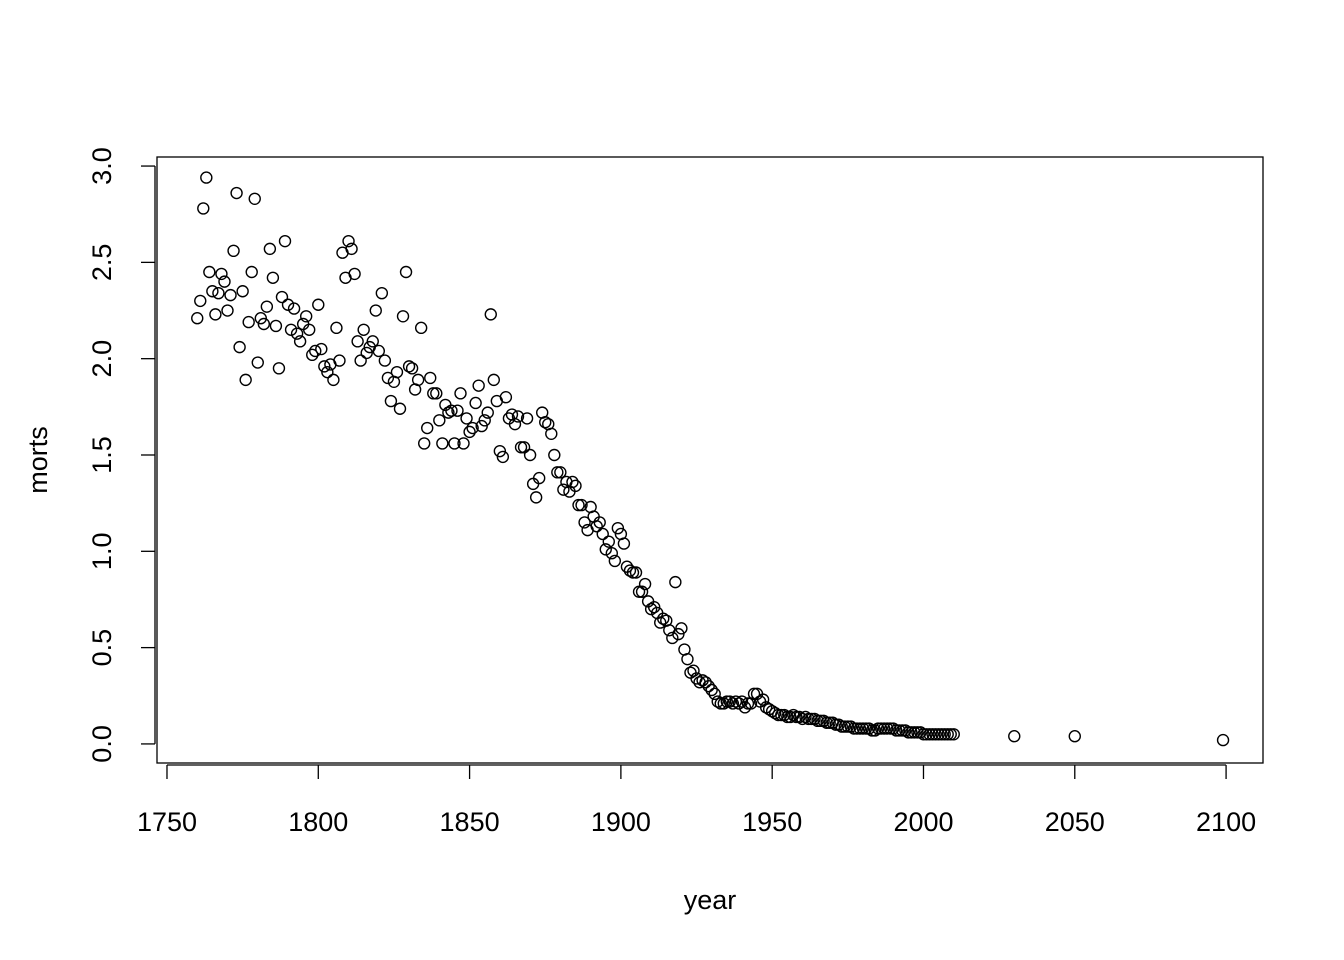  What do you see at coordinates (102, 455) in the screenshot?
I see `y-tick-label: 1.5` at bounding box center [102, 455].